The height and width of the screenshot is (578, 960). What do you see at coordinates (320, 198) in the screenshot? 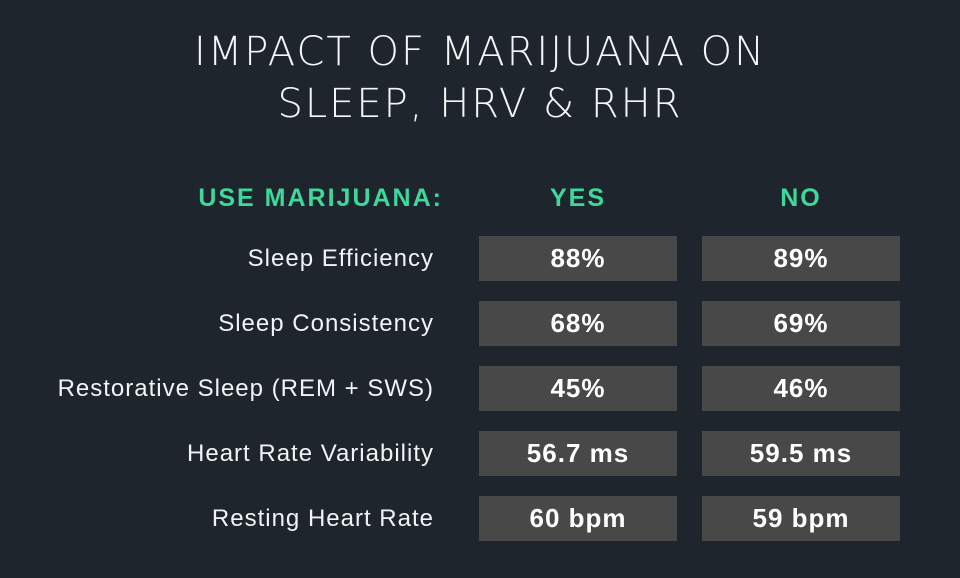
I see `header-label: USE MARIJUANA:` at bounding box center [320, 198].